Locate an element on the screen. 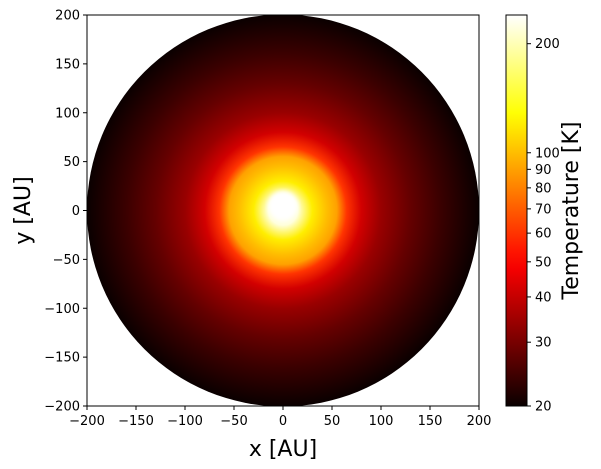 This screenshot has width=601, height=469. y-tick-label: −100 is located at coordinates (62, 309).